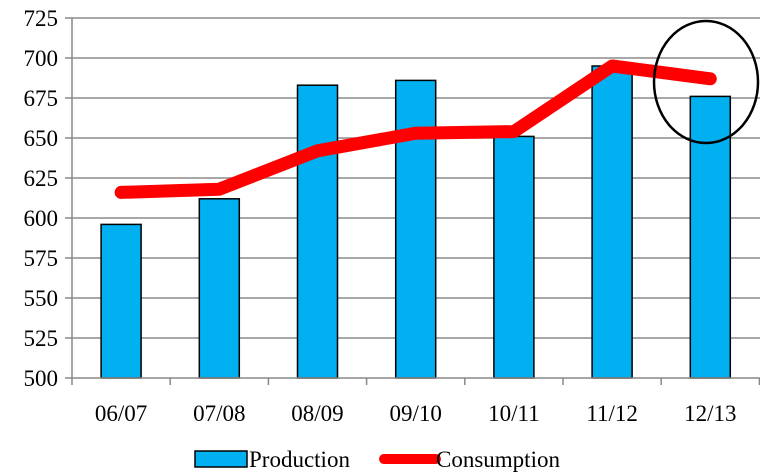 The image size is (760, 473). Describe the element at coordinates (706, 82) in the screenshot. I see `highlight-circle` at that location.